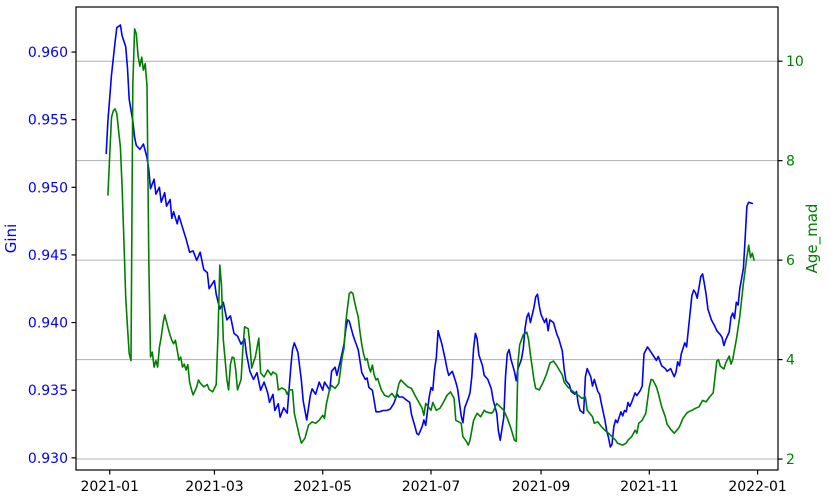 Image resolution: width=831 pixels, height=500 pixels. What do you see at coordinates (109, 487) in the screenshot?
I see `x-tick-label: 2021-01` at bounding box center [109, 487].